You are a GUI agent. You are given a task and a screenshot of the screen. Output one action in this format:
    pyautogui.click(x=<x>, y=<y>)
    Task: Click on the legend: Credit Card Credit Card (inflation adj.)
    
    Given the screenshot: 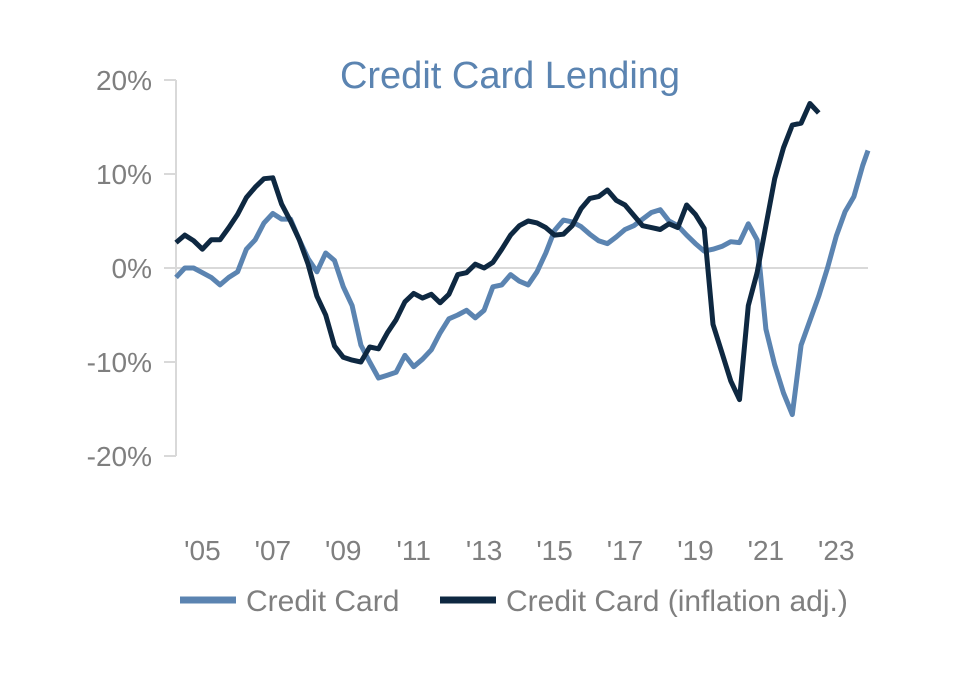 What is the action you would take?
    pyautogui.click(x=514, y=601)
    